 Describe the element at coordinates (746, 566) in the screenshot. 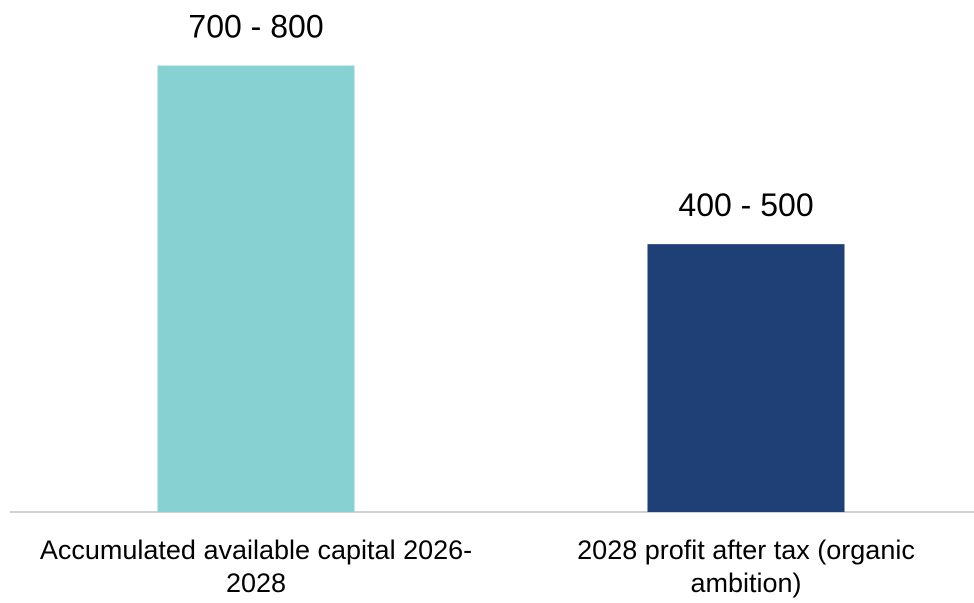

I see `x-tick-label: 2028 profit after tax (organic ambition)` at that location.